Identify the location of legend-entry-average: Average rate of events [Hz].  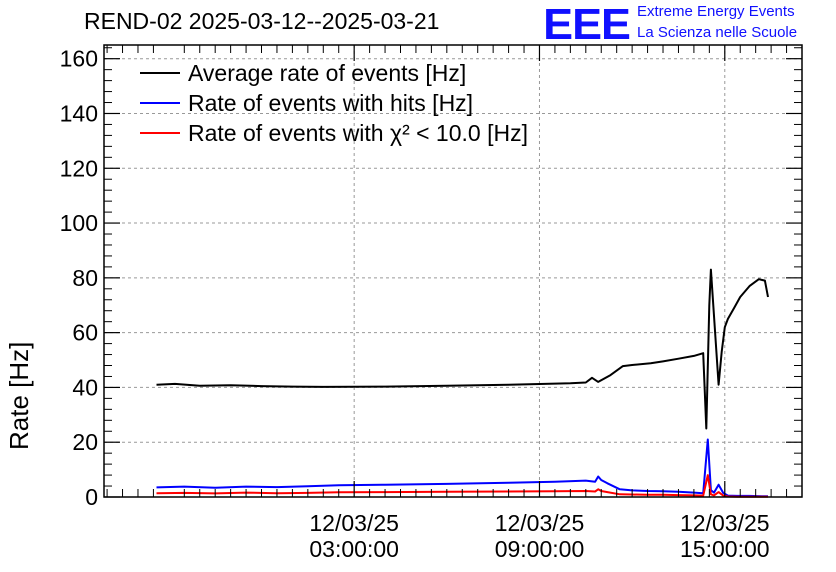
(334, 73).